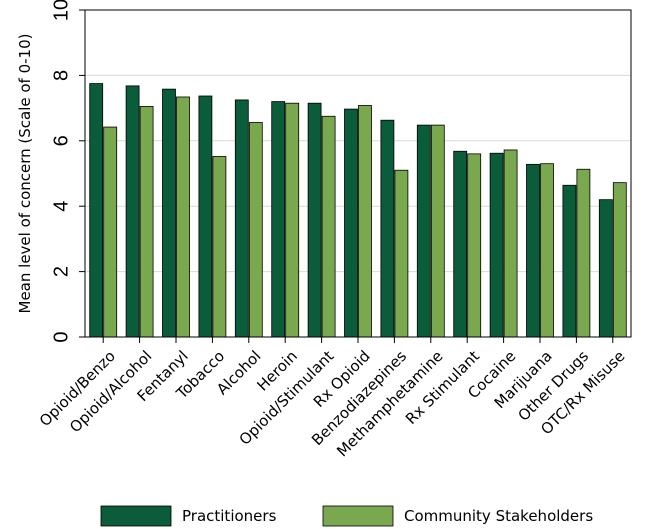 The width and height of the screenshot is (646, 529). Describe the element at coordinates (61, 206) in the screenshot. I see `y-tick-label: 4` at that location.